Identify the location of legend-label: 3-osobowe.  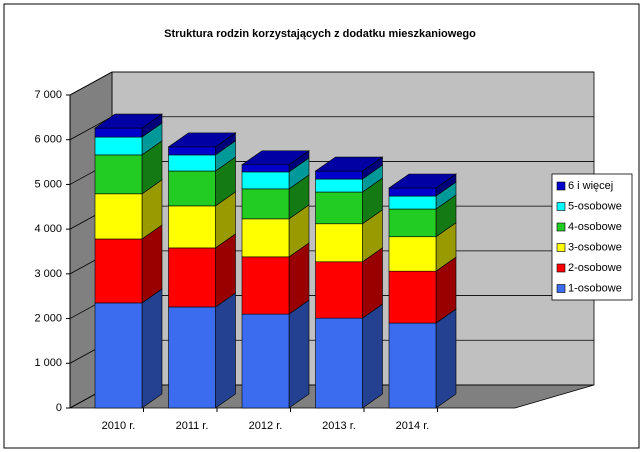
(595, 247).